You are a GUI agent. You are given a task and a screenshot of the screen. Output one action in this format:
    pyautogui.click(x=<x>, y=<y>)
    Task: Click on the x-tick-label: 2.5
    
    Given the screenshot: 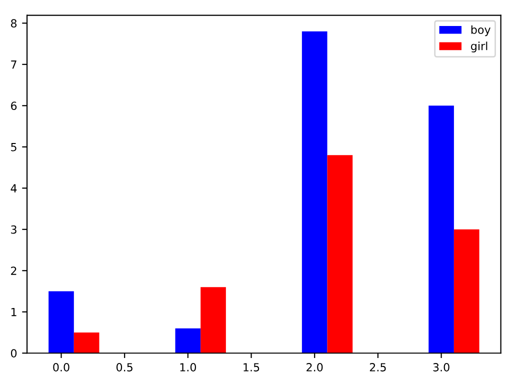 What is the action you would take?
    pyautogui.click(x=378, y=367)
    